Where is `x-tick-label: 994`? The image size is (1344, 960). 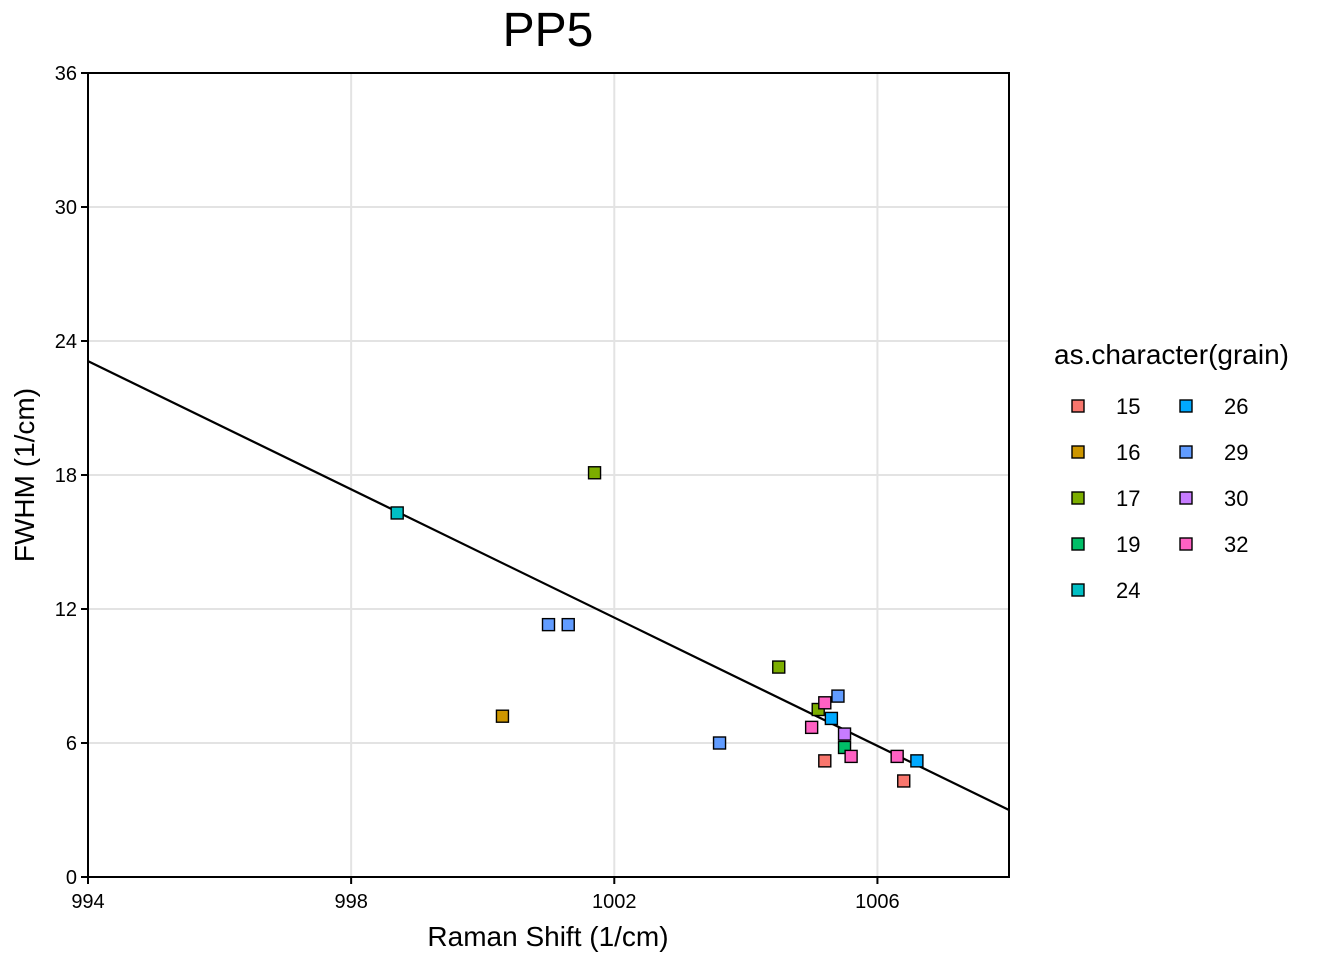
x-tick-label: 994 is located at coordinates (87, 902).